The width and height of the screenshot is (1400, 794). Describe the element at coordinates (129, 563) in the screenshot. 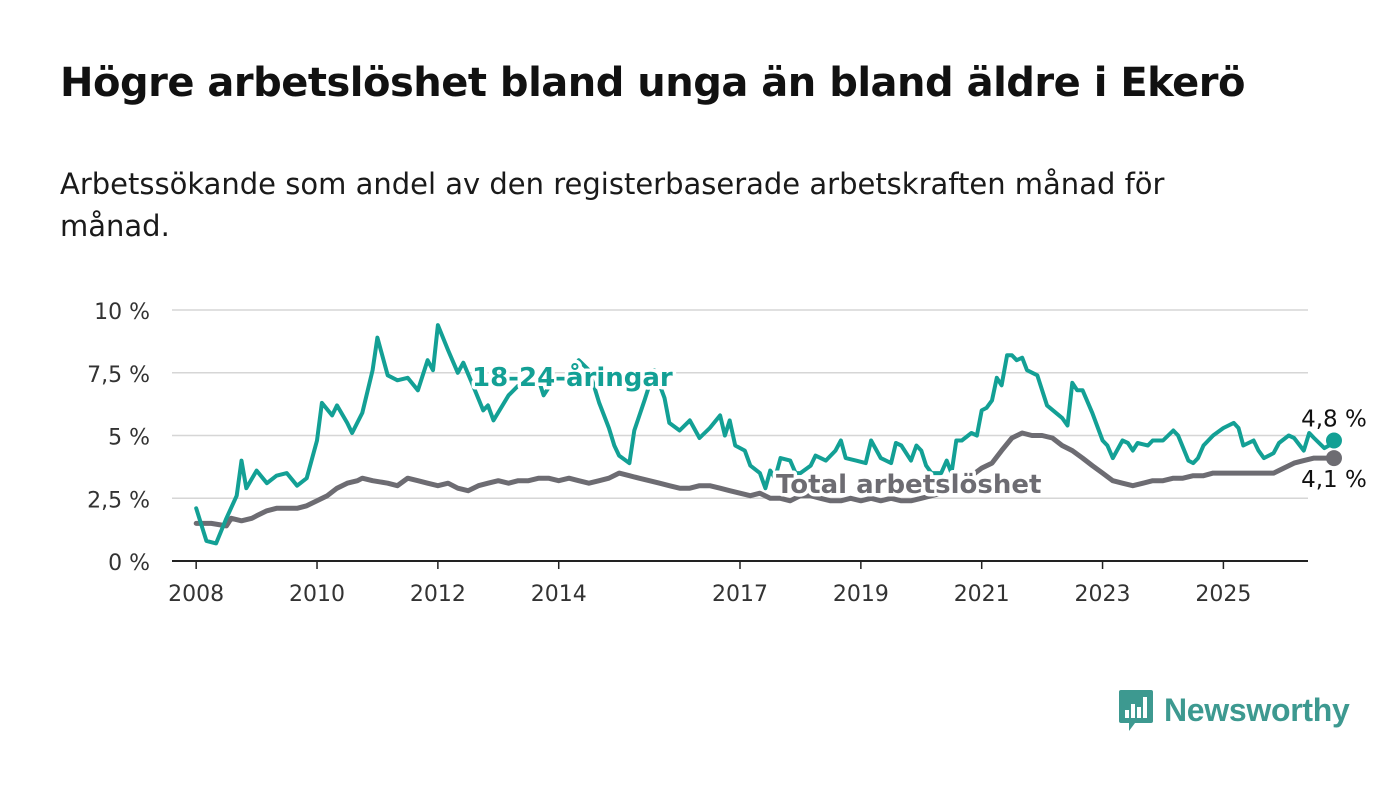

I see `y-tick-label: 0 %` at that location.